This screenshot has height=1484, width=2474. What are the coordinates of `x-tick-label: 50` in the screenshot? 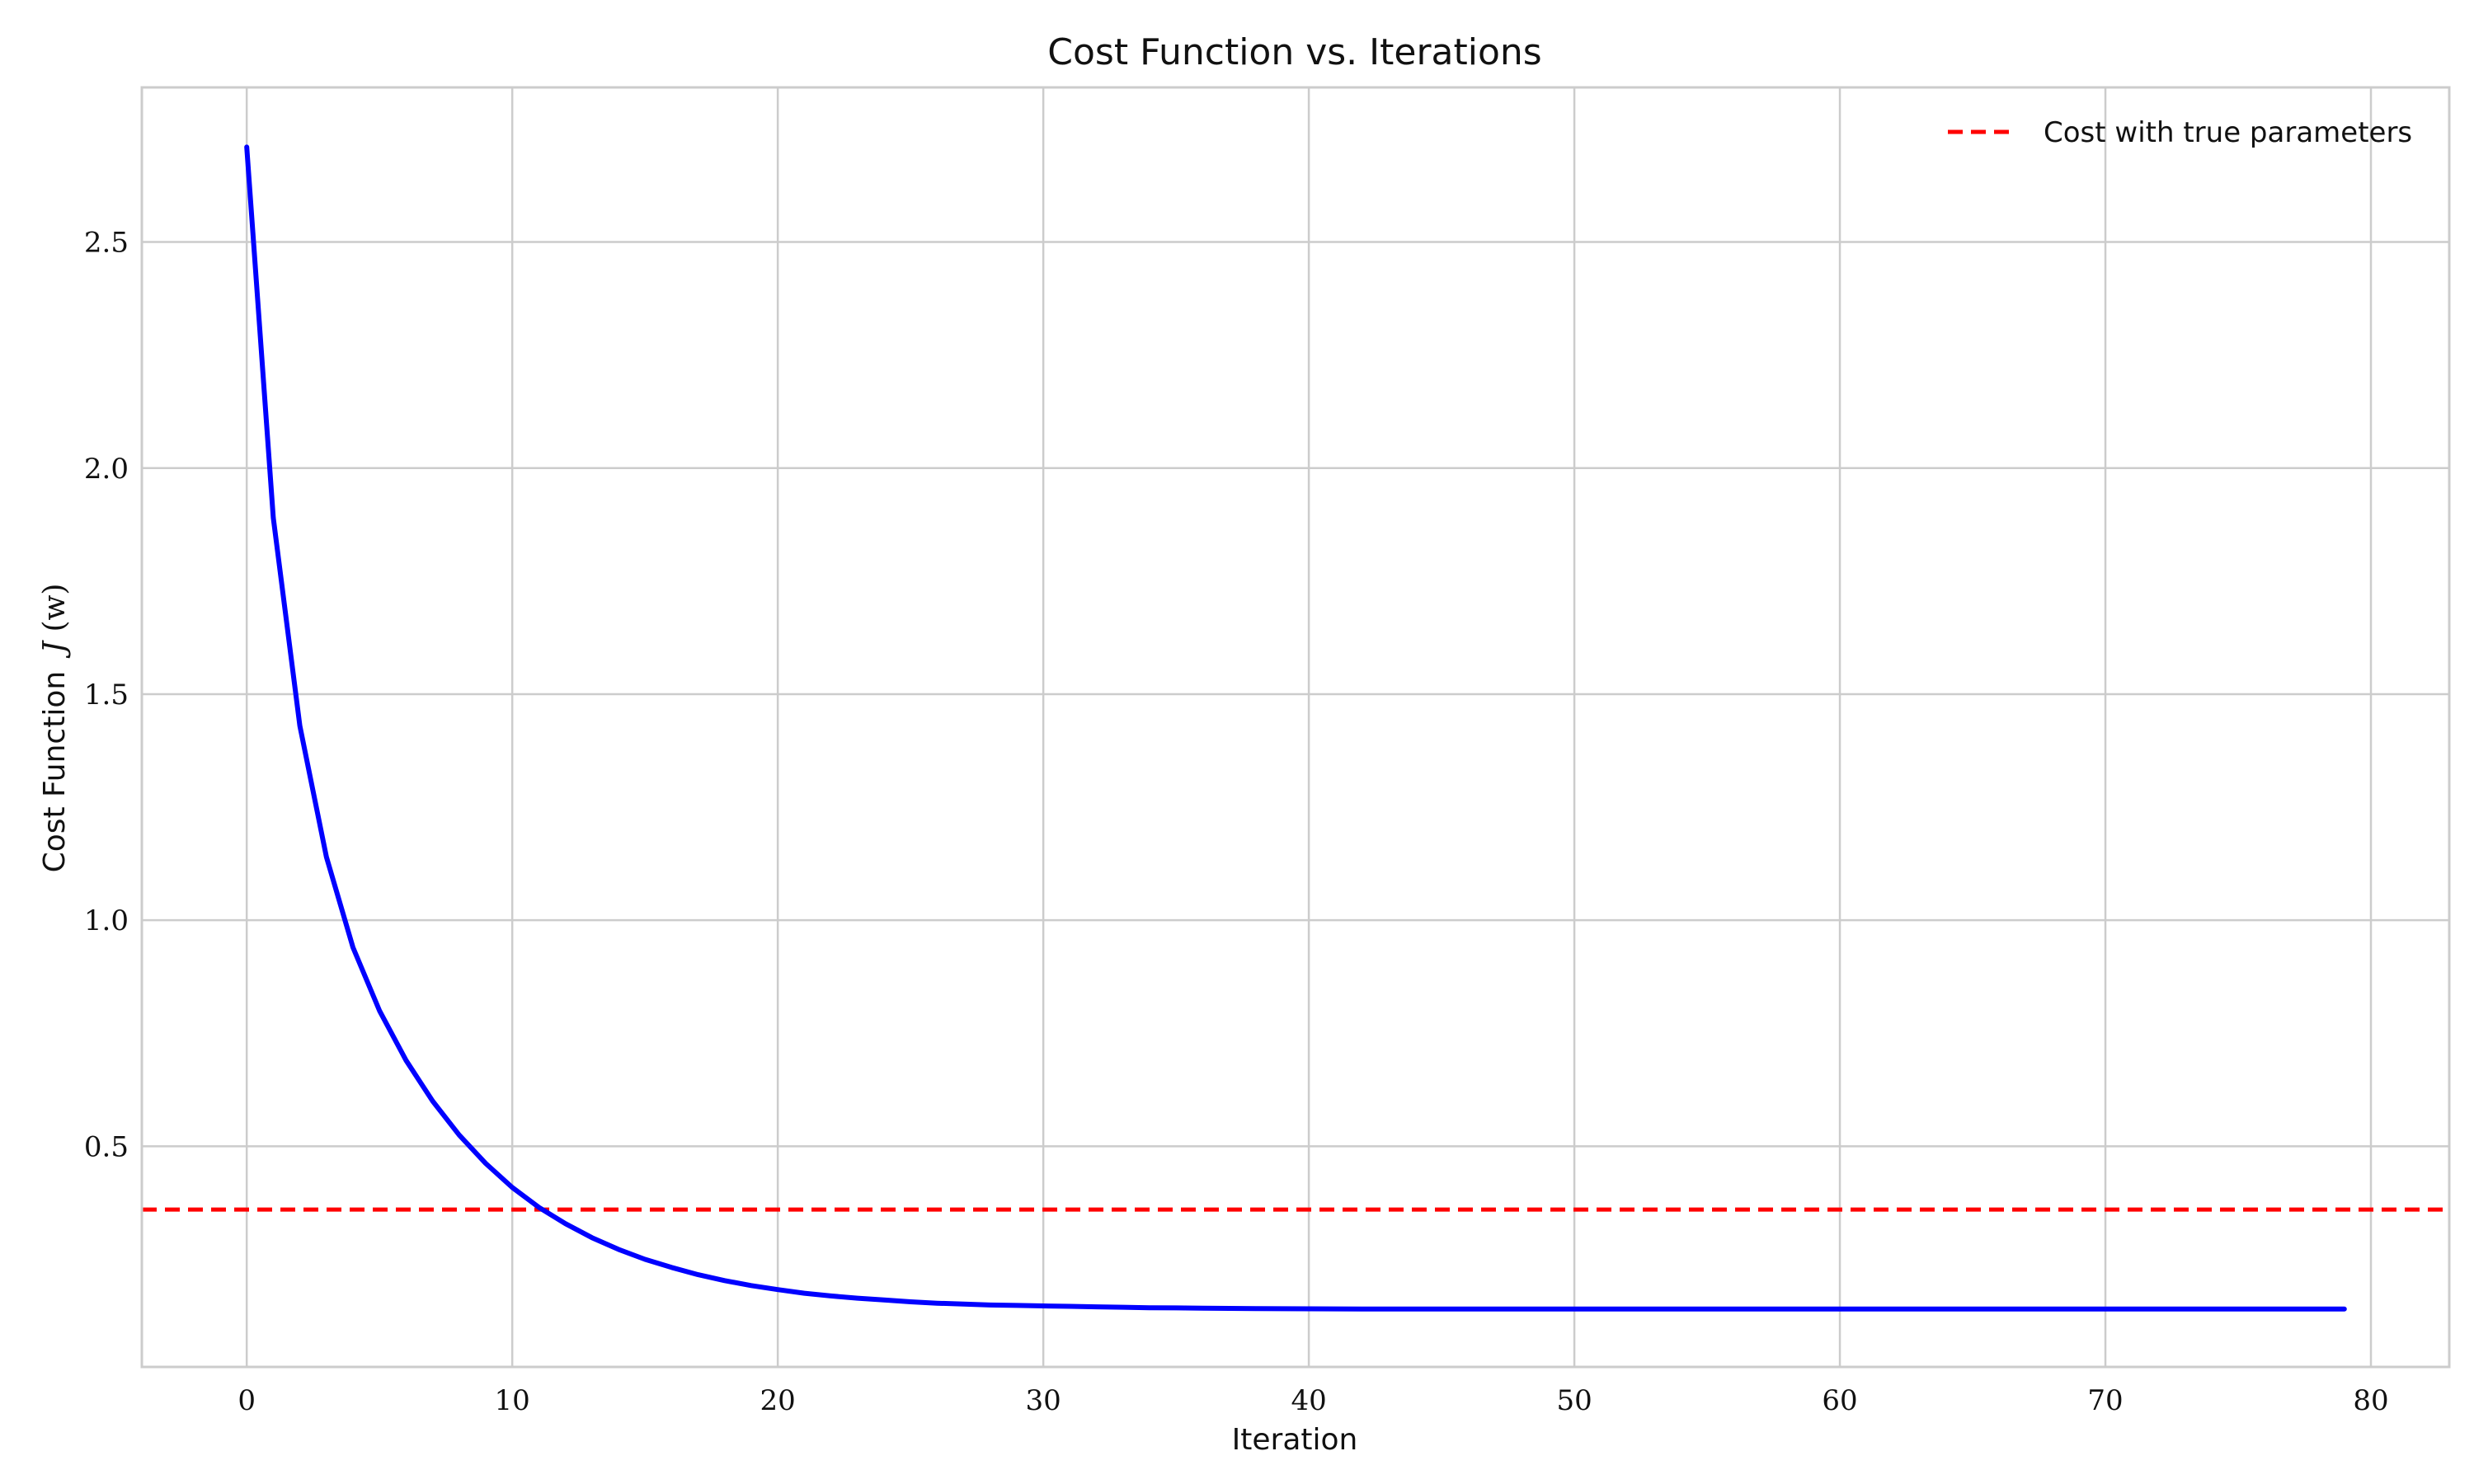 It's located at (1574, 1400).